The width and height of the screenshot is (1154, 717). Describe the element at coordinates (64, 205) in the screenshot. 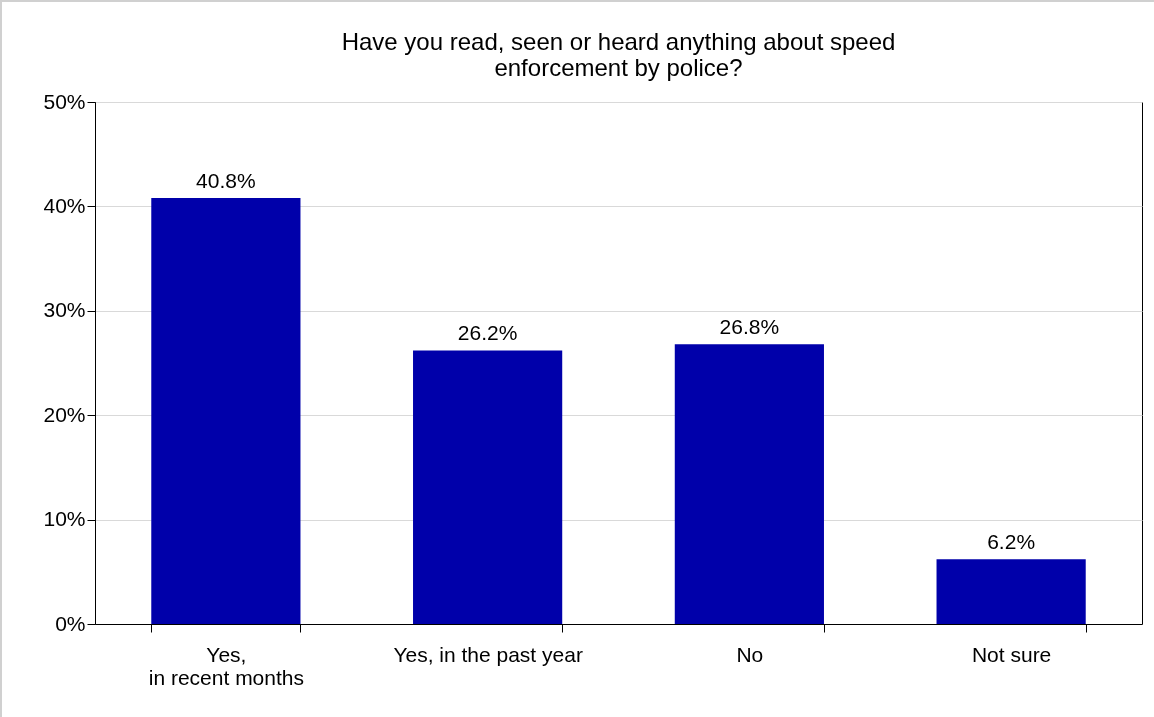

I see `y-tick-label: 40%` at that location.